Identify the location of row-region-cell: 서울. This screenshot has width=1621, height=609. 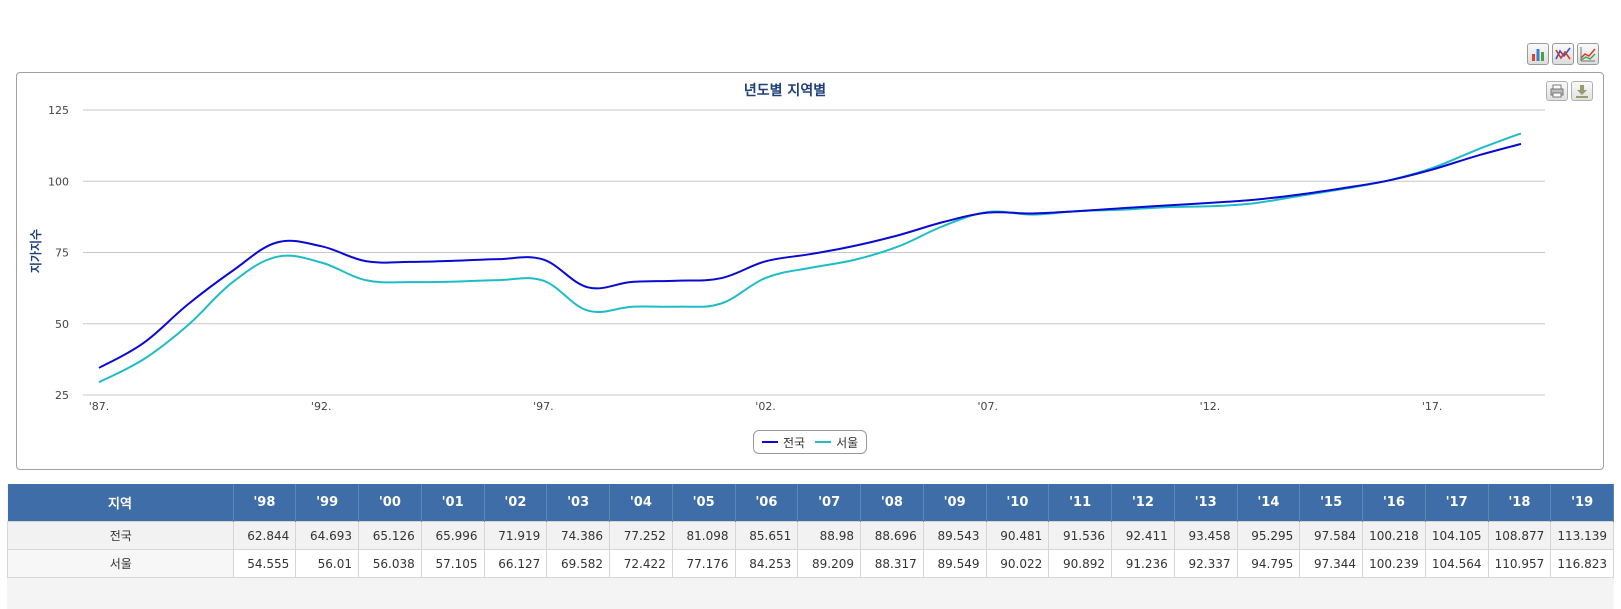
(120, 563).